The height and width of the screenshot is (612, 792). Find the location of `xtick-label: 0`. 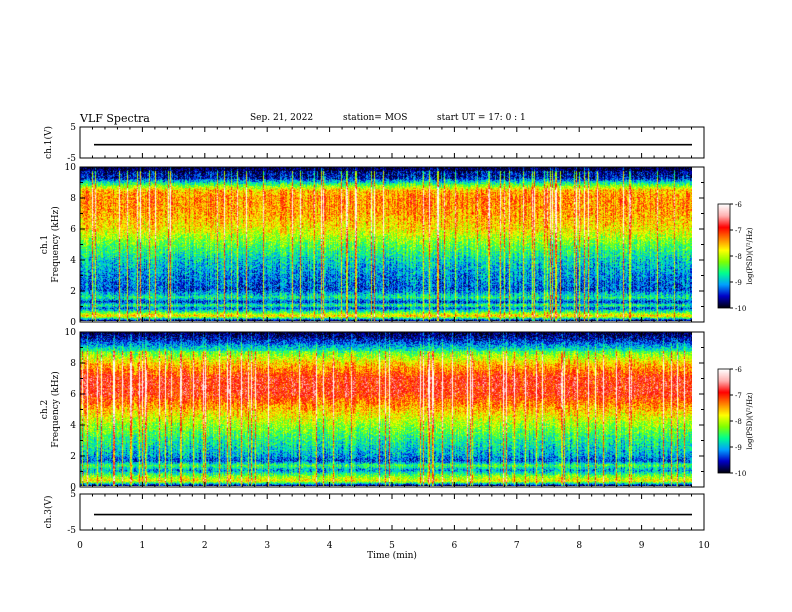

xtick-label: 0 is located at coordinates (80, 546).